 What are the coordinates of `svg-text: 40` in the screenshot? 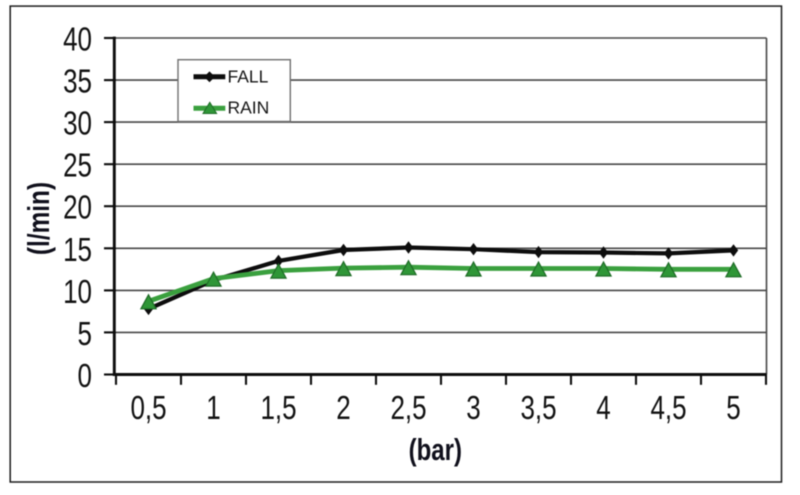 It's located at (77, 40).